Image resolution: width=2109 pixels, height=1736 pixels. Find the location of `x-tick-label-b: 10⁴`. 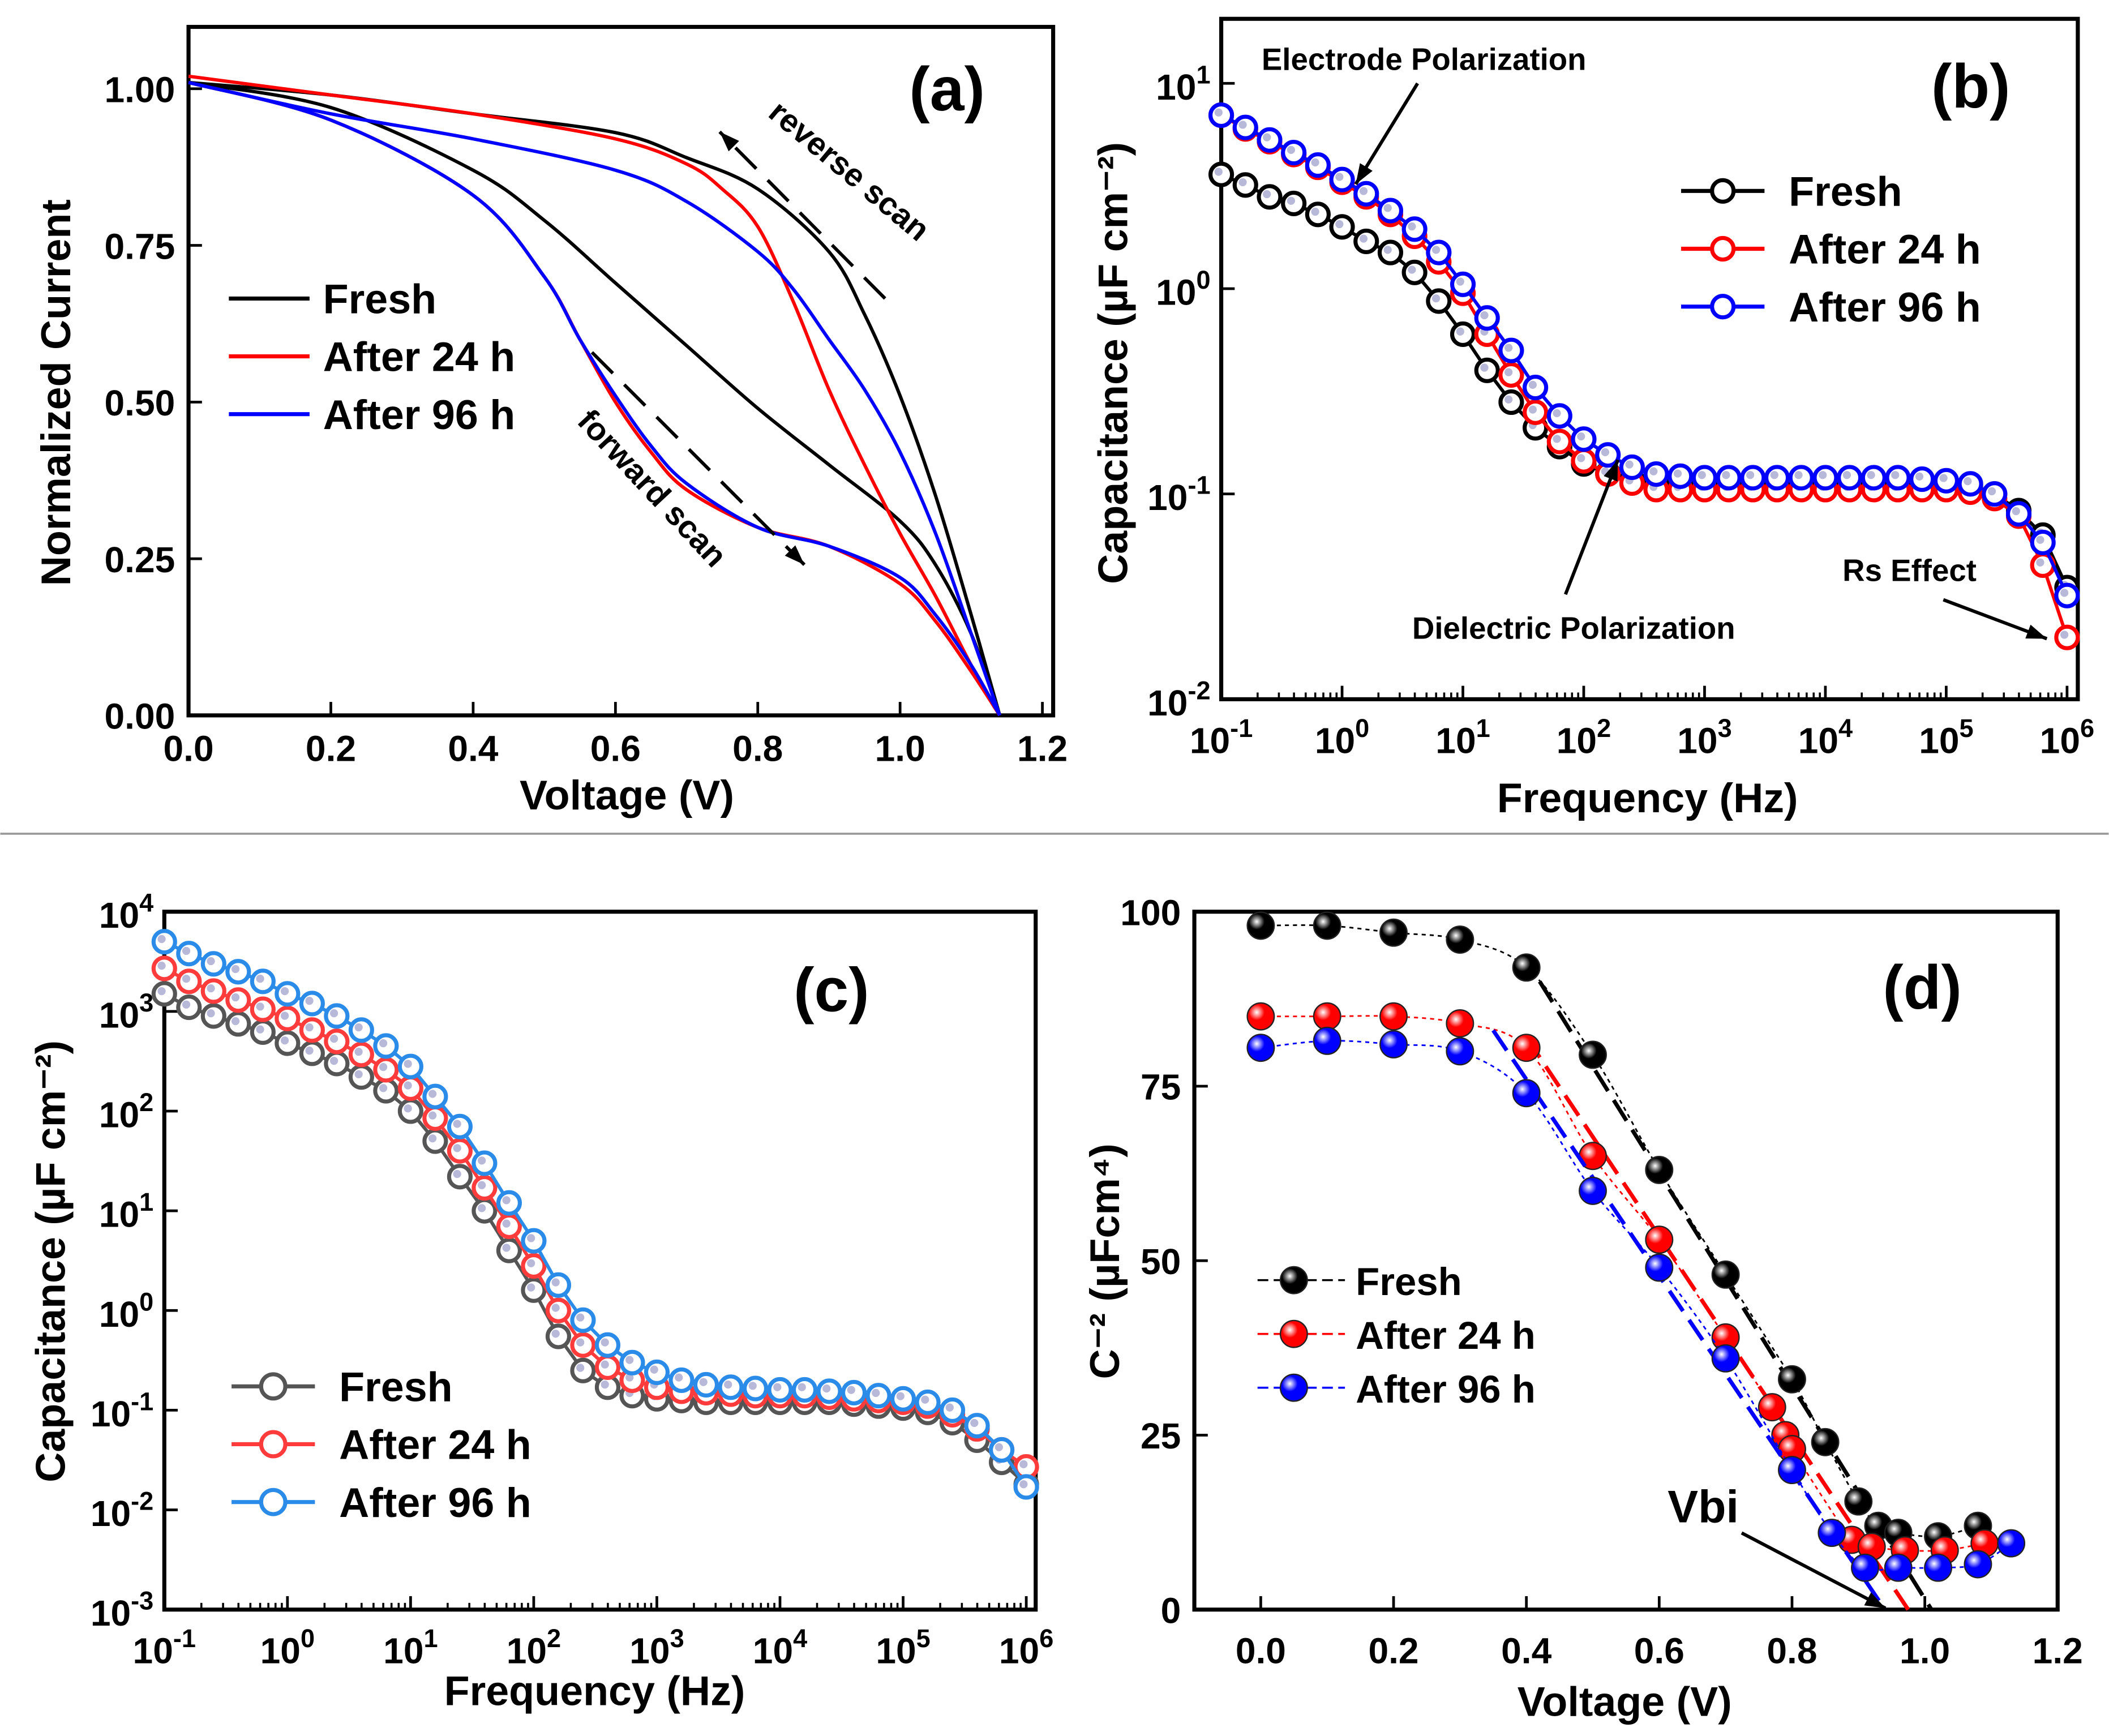

x-tick-label-b: 10⁴ is located at coordinates (1825, 737).